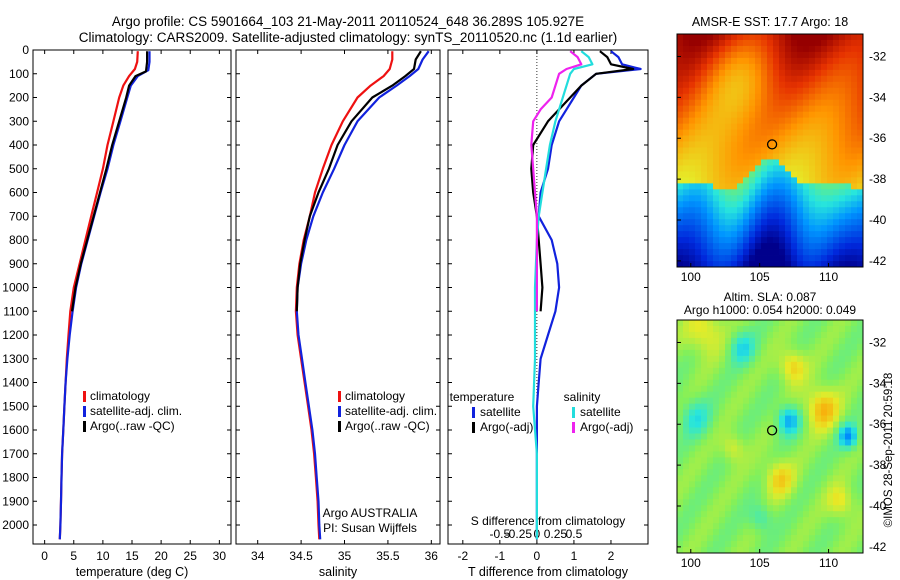 The image size is (900, 580). I want to click on difference-legend-swatch, so click(573, 412).